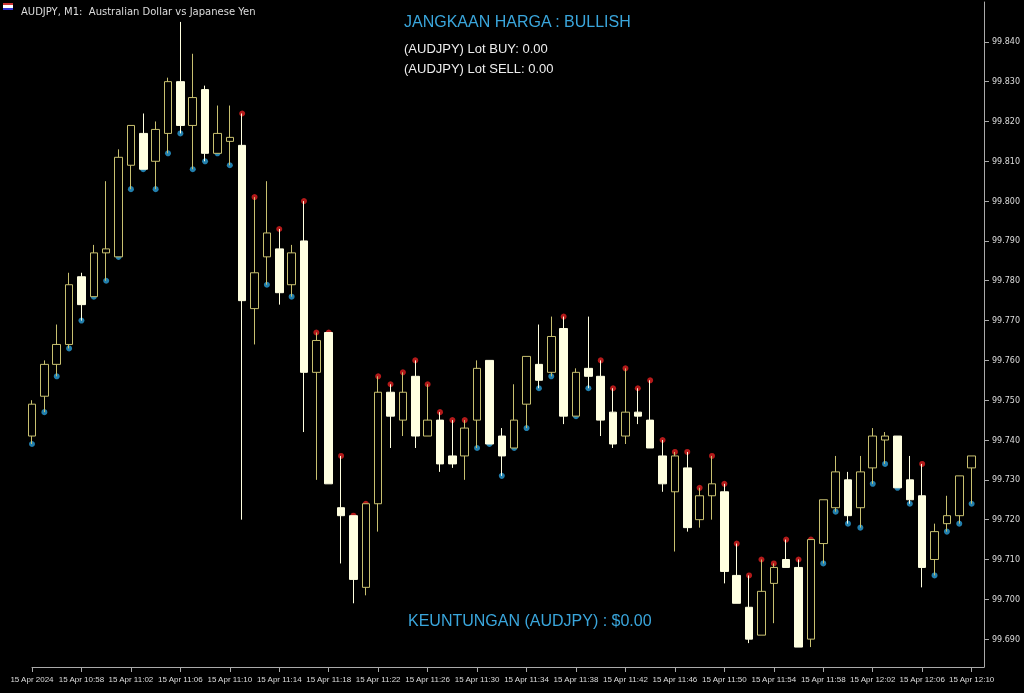 This screenshot has width=1024, height=693. Describe the element at coordinates (428, 679) in the screenshot. I see `x-tick-label: 15 Apr 11:26` at that location.